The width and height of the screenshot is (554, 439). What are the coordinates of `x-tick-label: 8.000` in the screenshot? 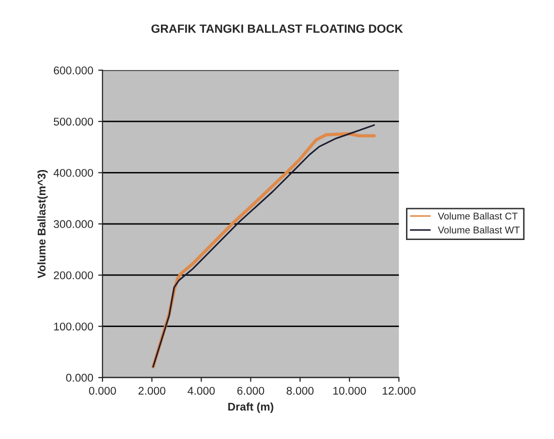 It's located at (300, 390).